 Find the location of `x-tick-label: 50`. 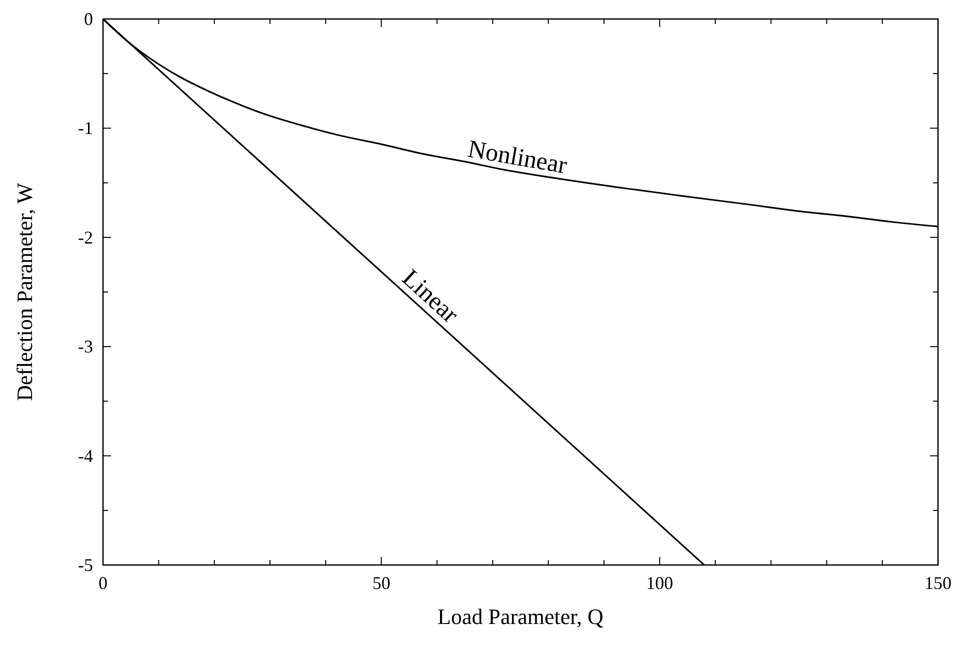

x-tick-label: 50 is located at coordinates (381, 583).